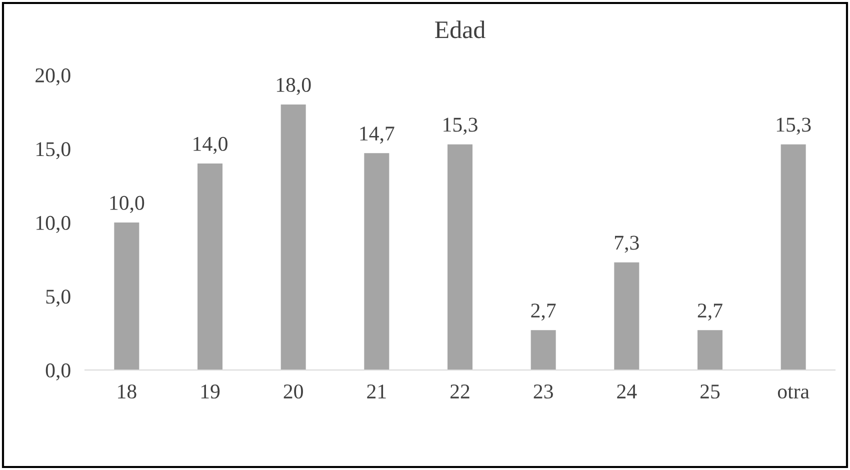 This screenshot has height=470, width=850. What do you see at coordinates (53, 77) in the screenshot?
I see `y-tick-label: 20,0` at bounding box center [53, 77].